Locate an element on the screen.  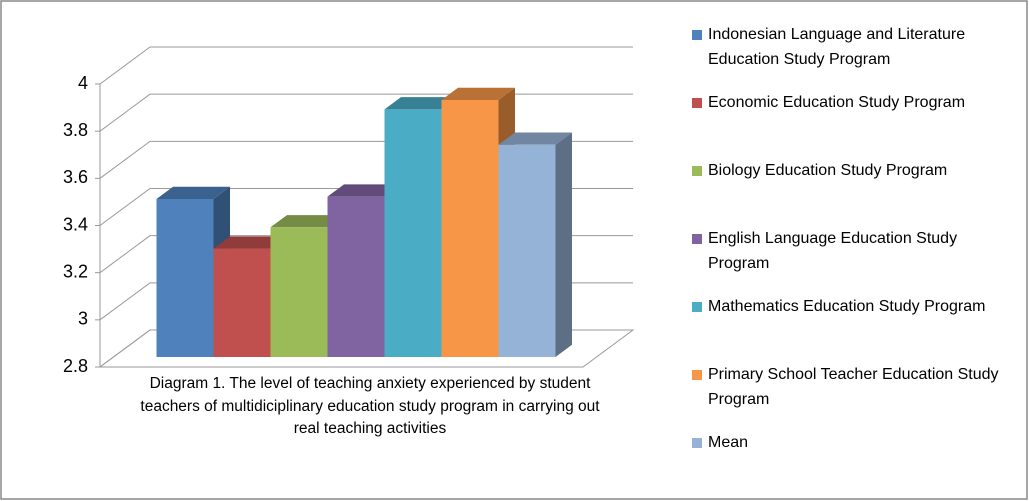
legend-item: English Language Education Study Program is located at coordinates (855, 260).